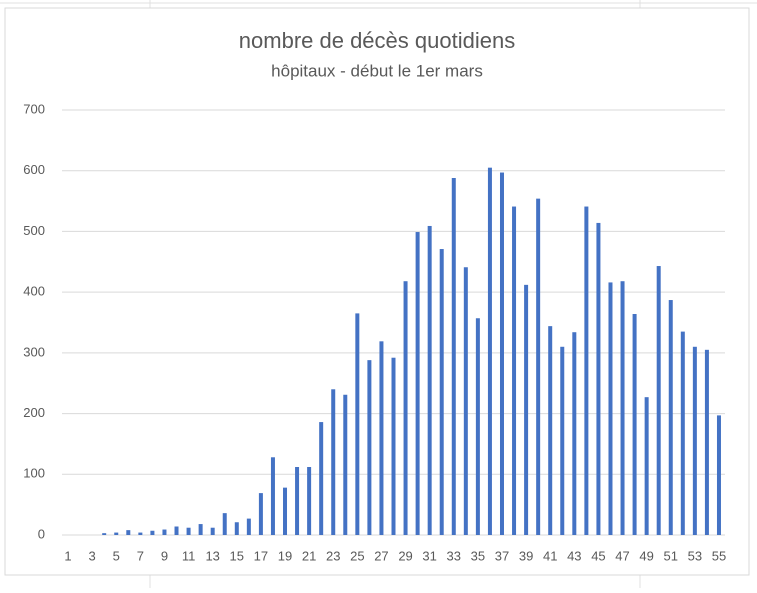 This screenshot has width=757, height=593. Describe the element at coordinates (261, 555) in the screenshot. I see `x-tick-label: 17` at that location.